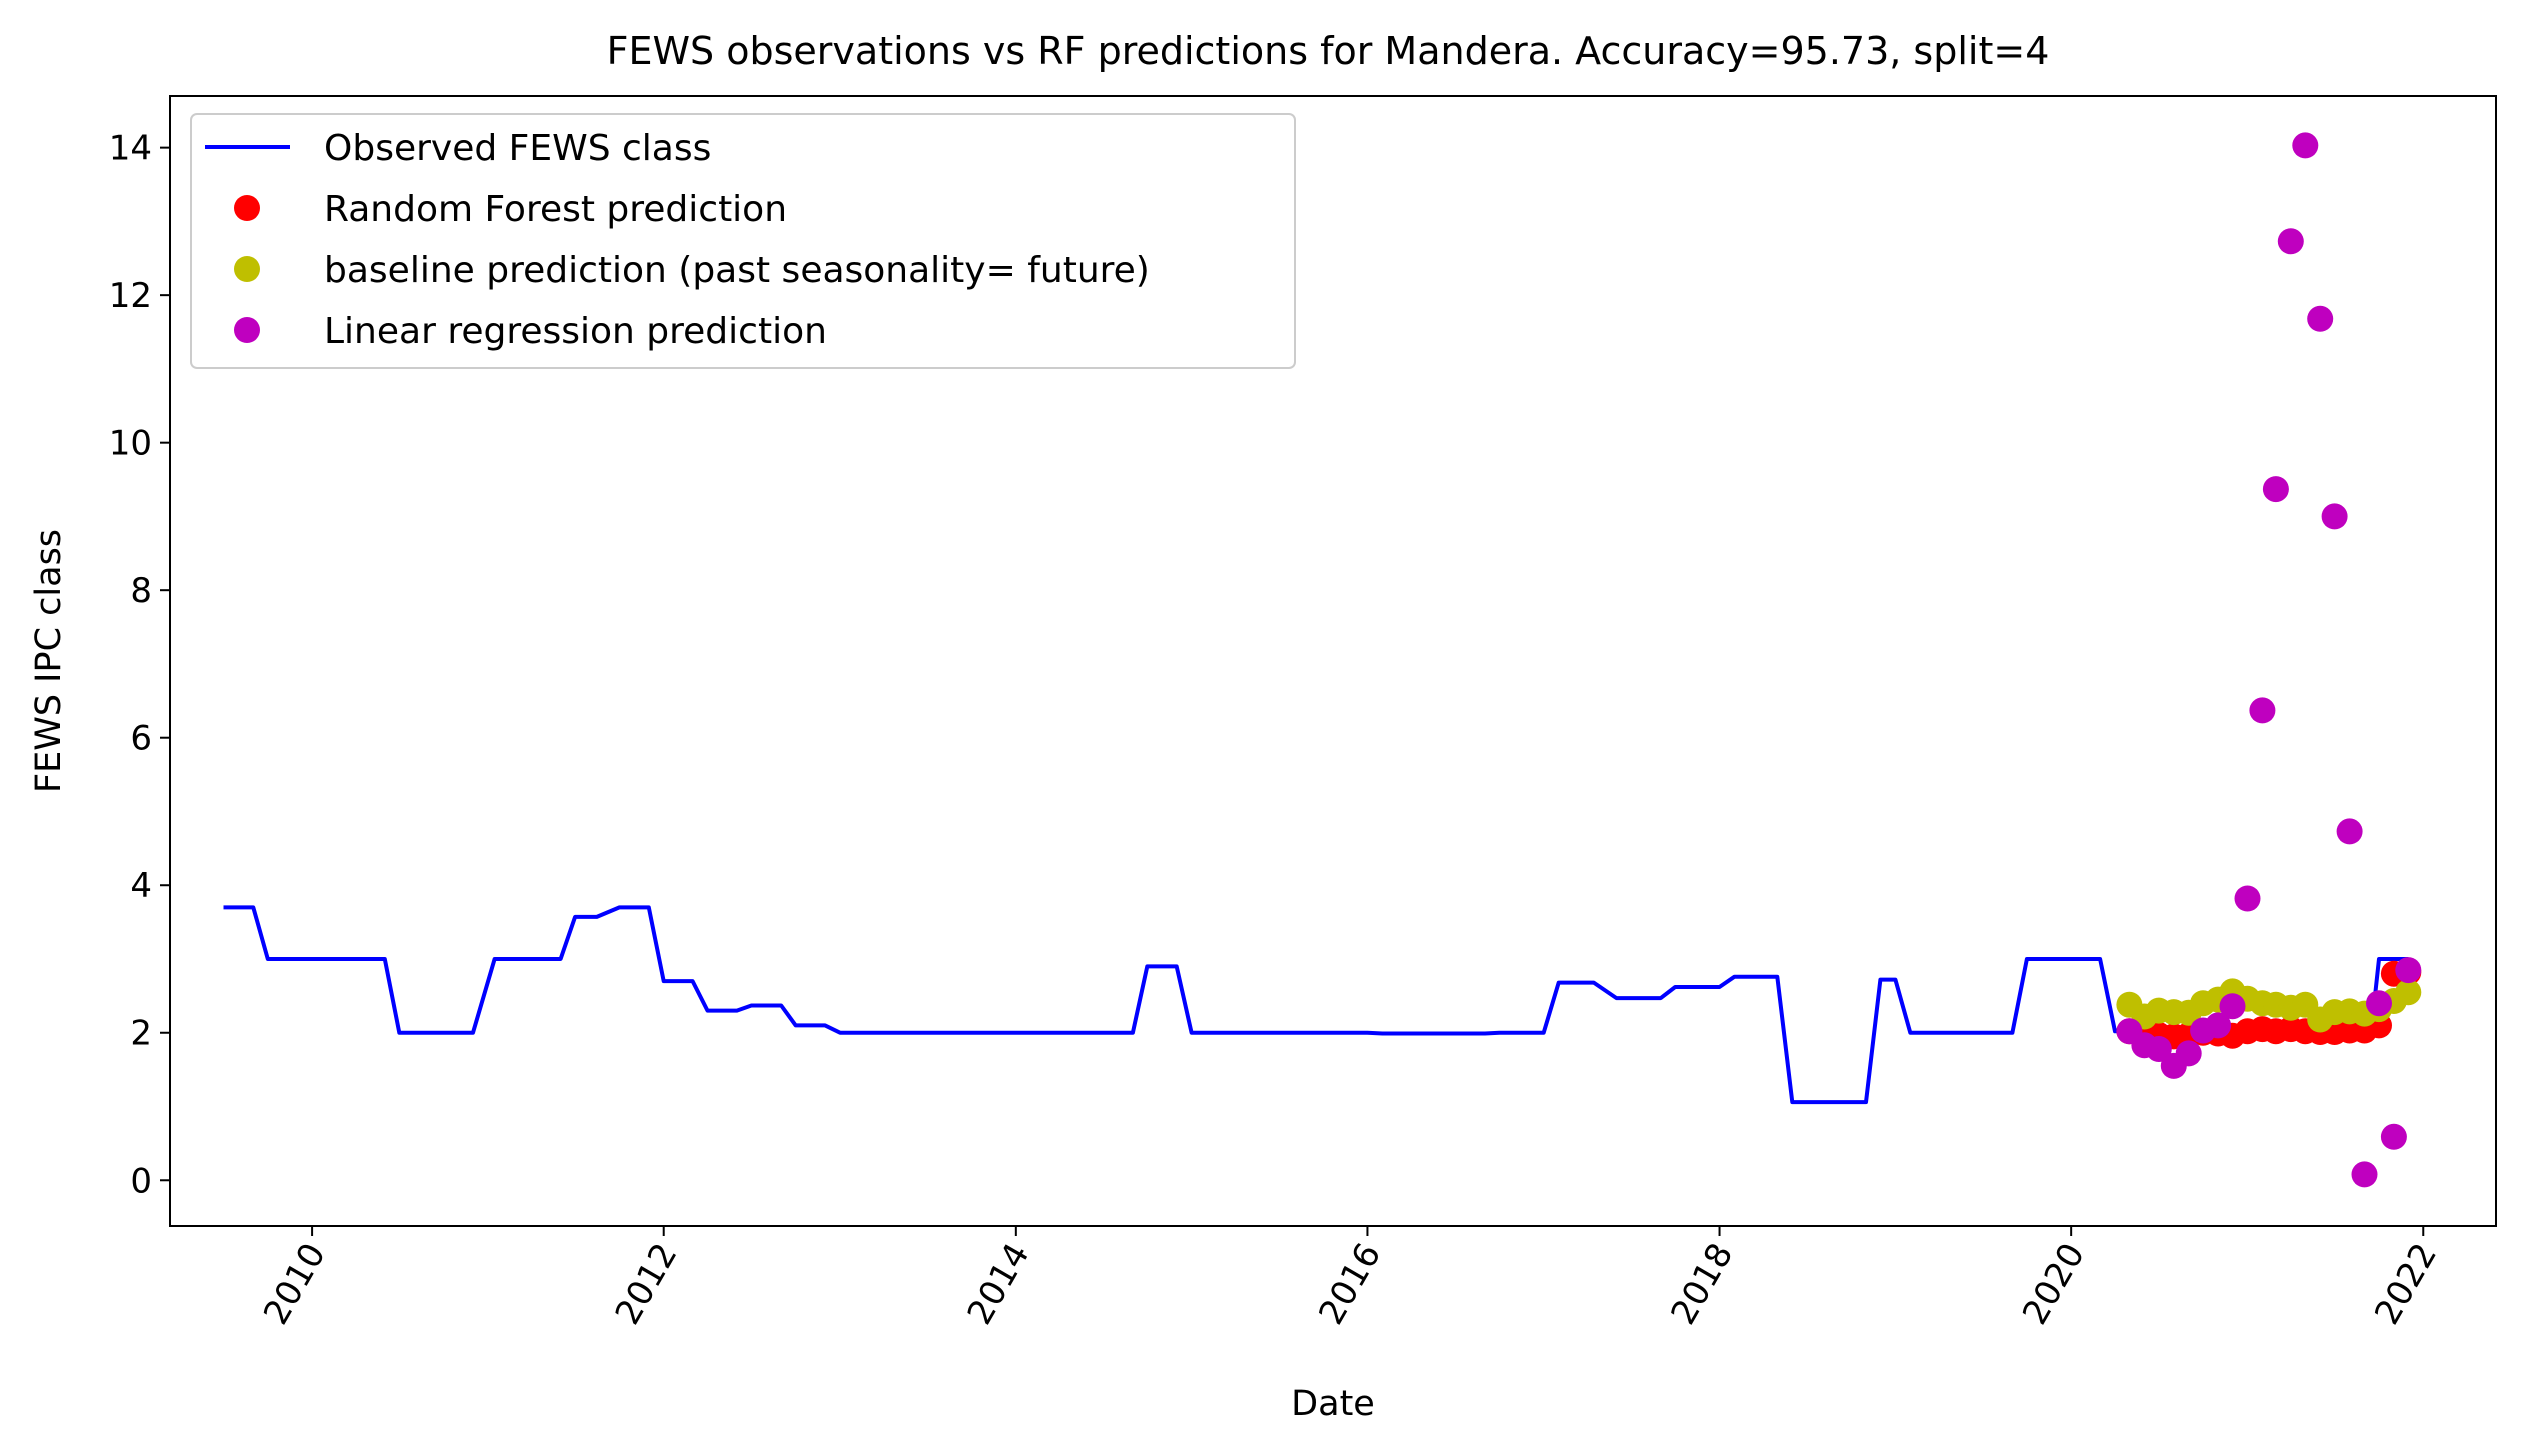  What do you see at coordinates (141, 1181) in the screenshot?
I see `y-tick-label: 0` at bounding box center [141, 1181].